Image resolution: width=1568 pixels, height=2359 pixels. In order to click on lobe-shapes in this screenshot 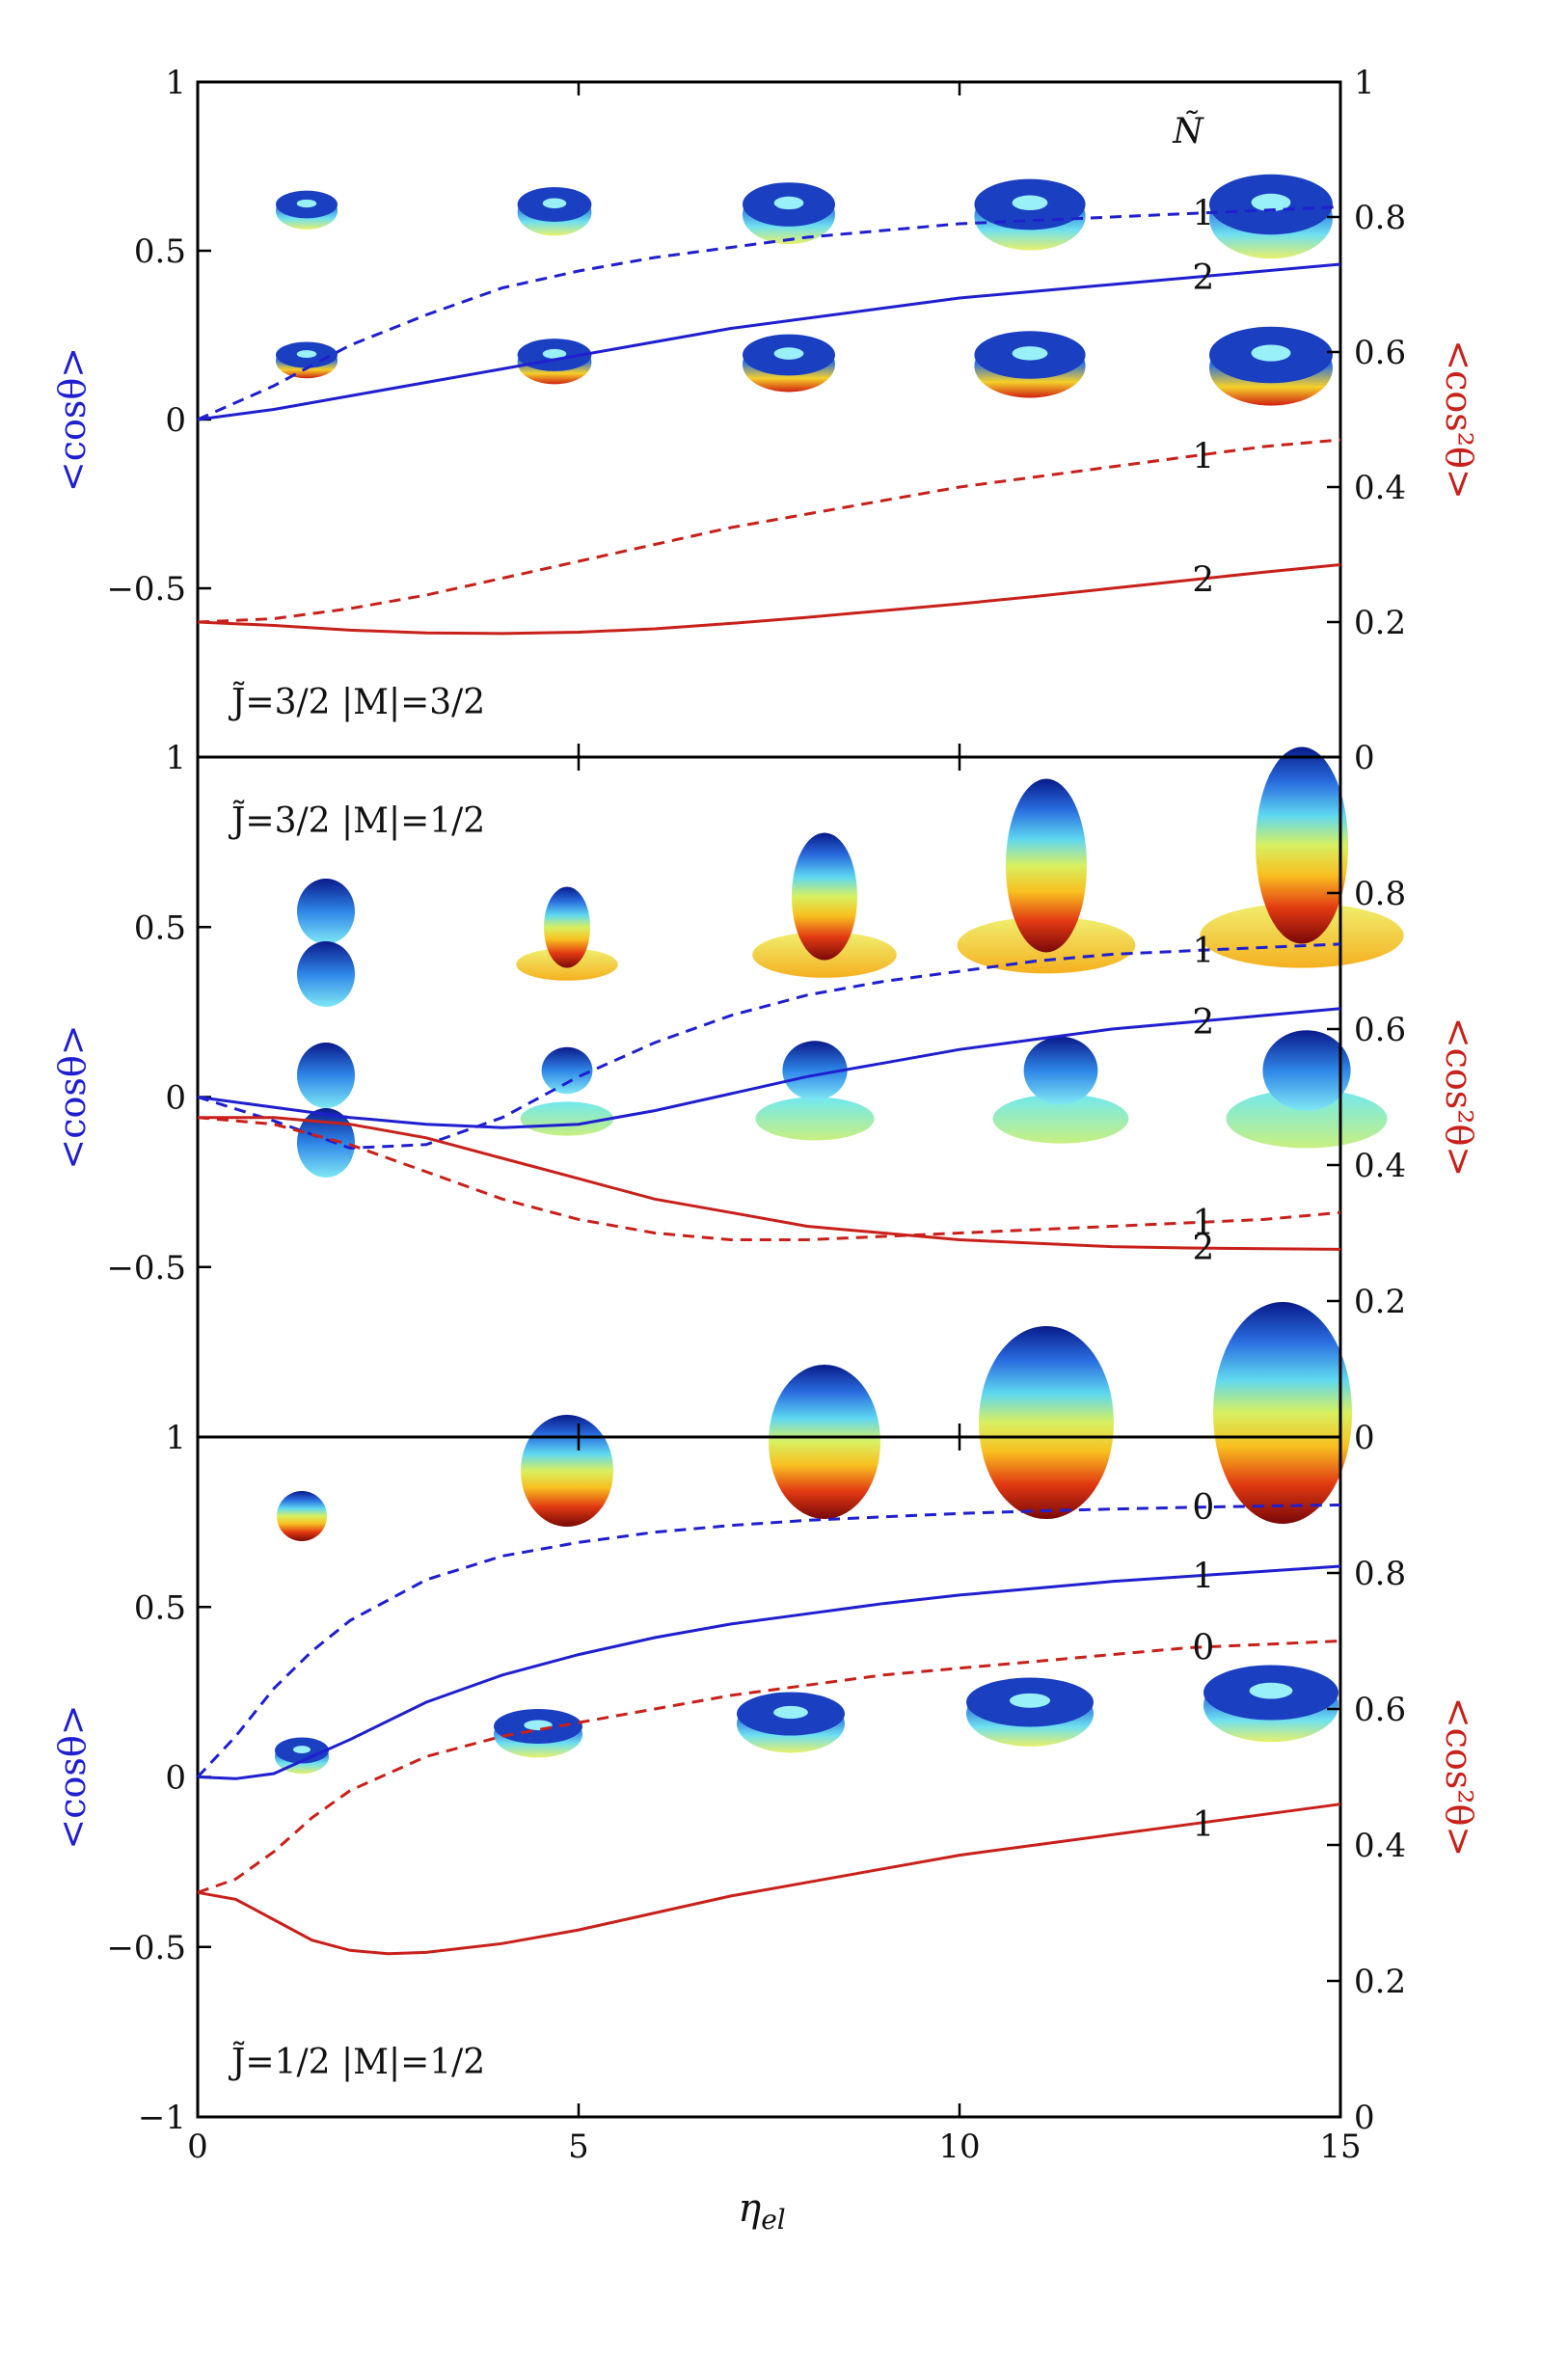, I will do `click(850, 962)`.